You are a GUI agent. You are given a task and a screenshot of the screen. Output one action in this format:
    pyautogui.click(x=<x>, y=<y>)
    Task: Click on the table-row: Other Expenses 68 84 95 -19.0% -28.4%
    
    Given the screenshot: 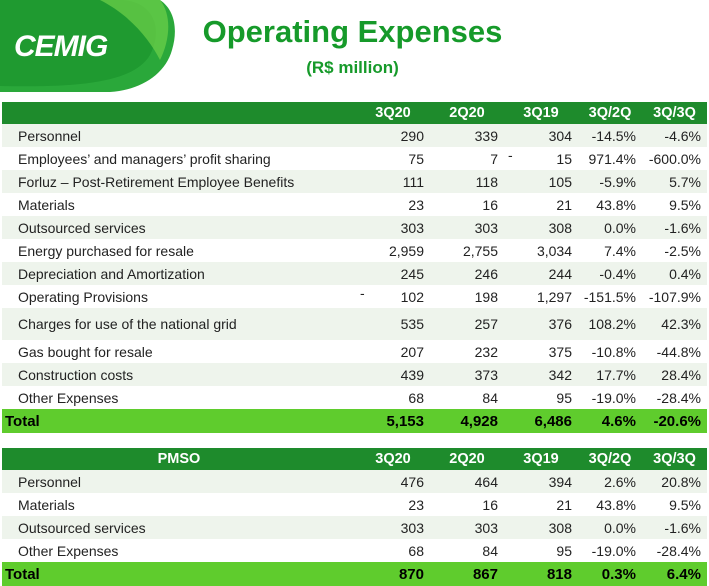 What is the action you would take?
    pyautogui.click(x=354, y=397)
    